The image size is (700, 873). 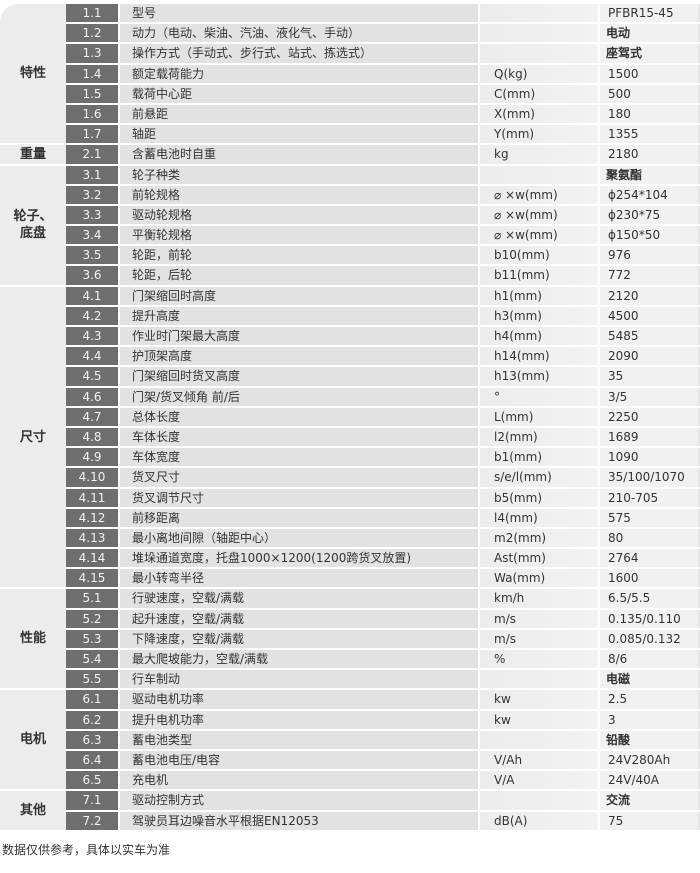 I want to click on table-row: 5.5 行车制动 电磁, so click(x=383, y=679).